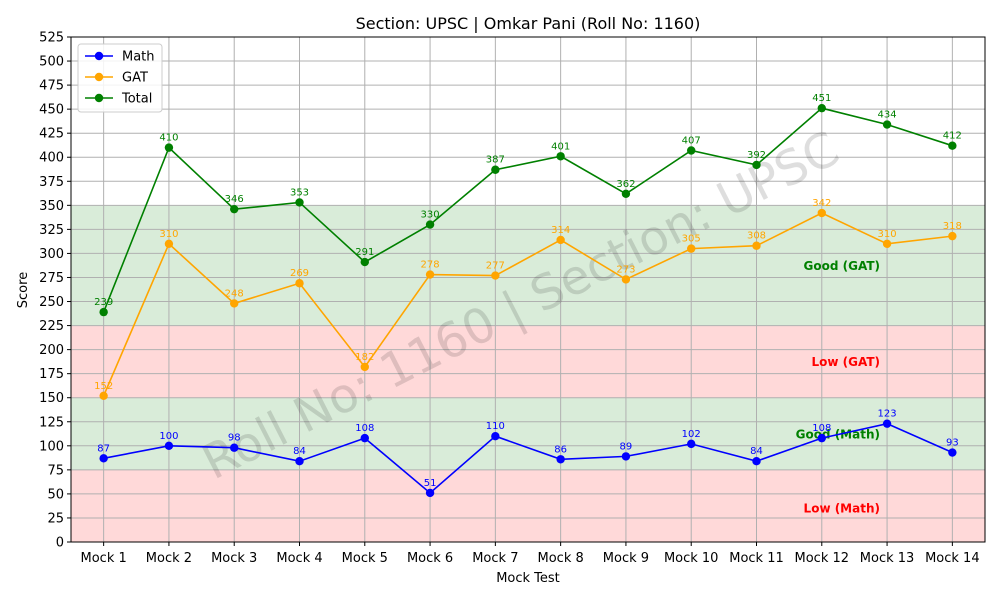 The image size is (1000, 600). What do you see at coordinates (528, 361) in the screenshot?
I see `band-low-gat` at bounding box center [528, 361].